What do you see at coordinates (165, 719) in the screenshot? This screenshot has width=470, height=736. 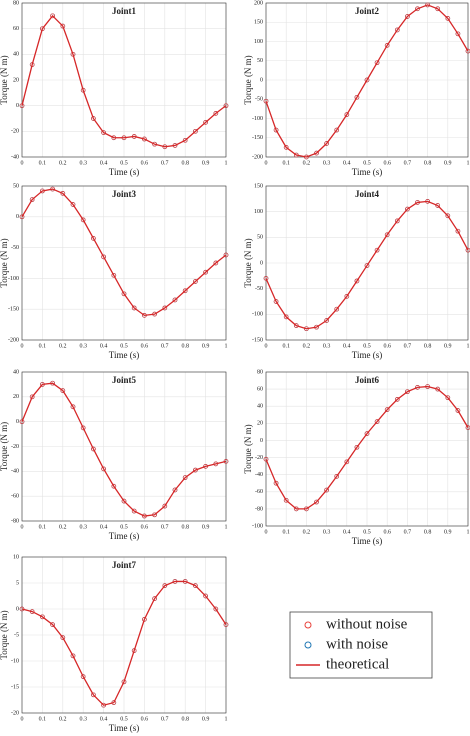 I see `x-tick-label: 0.7` at bounding box center [165, 719].